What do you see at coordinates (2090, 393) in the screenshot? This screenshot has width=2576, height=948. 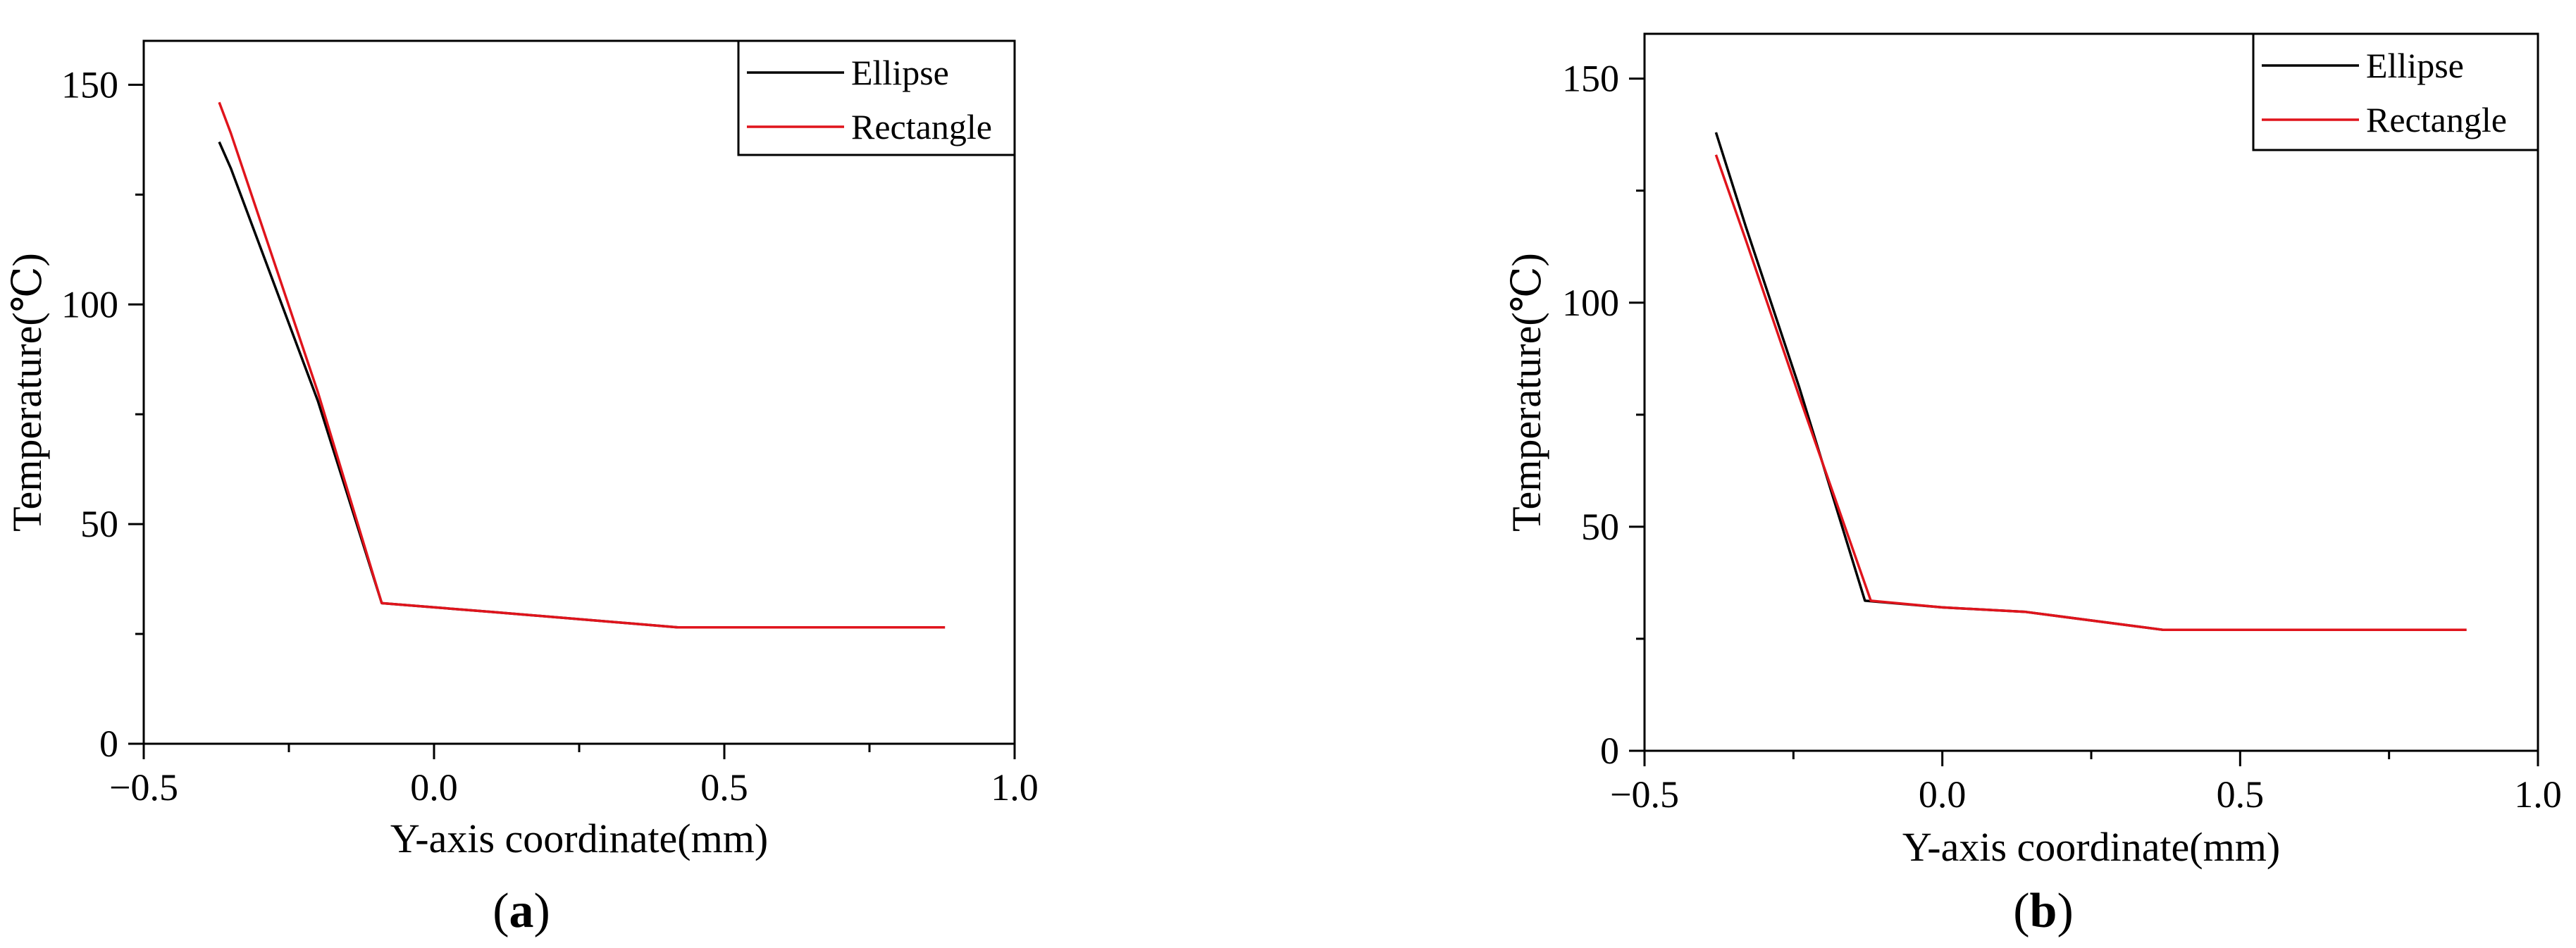 I see `series-line-rectangle` at bounding box center [2090, 393].